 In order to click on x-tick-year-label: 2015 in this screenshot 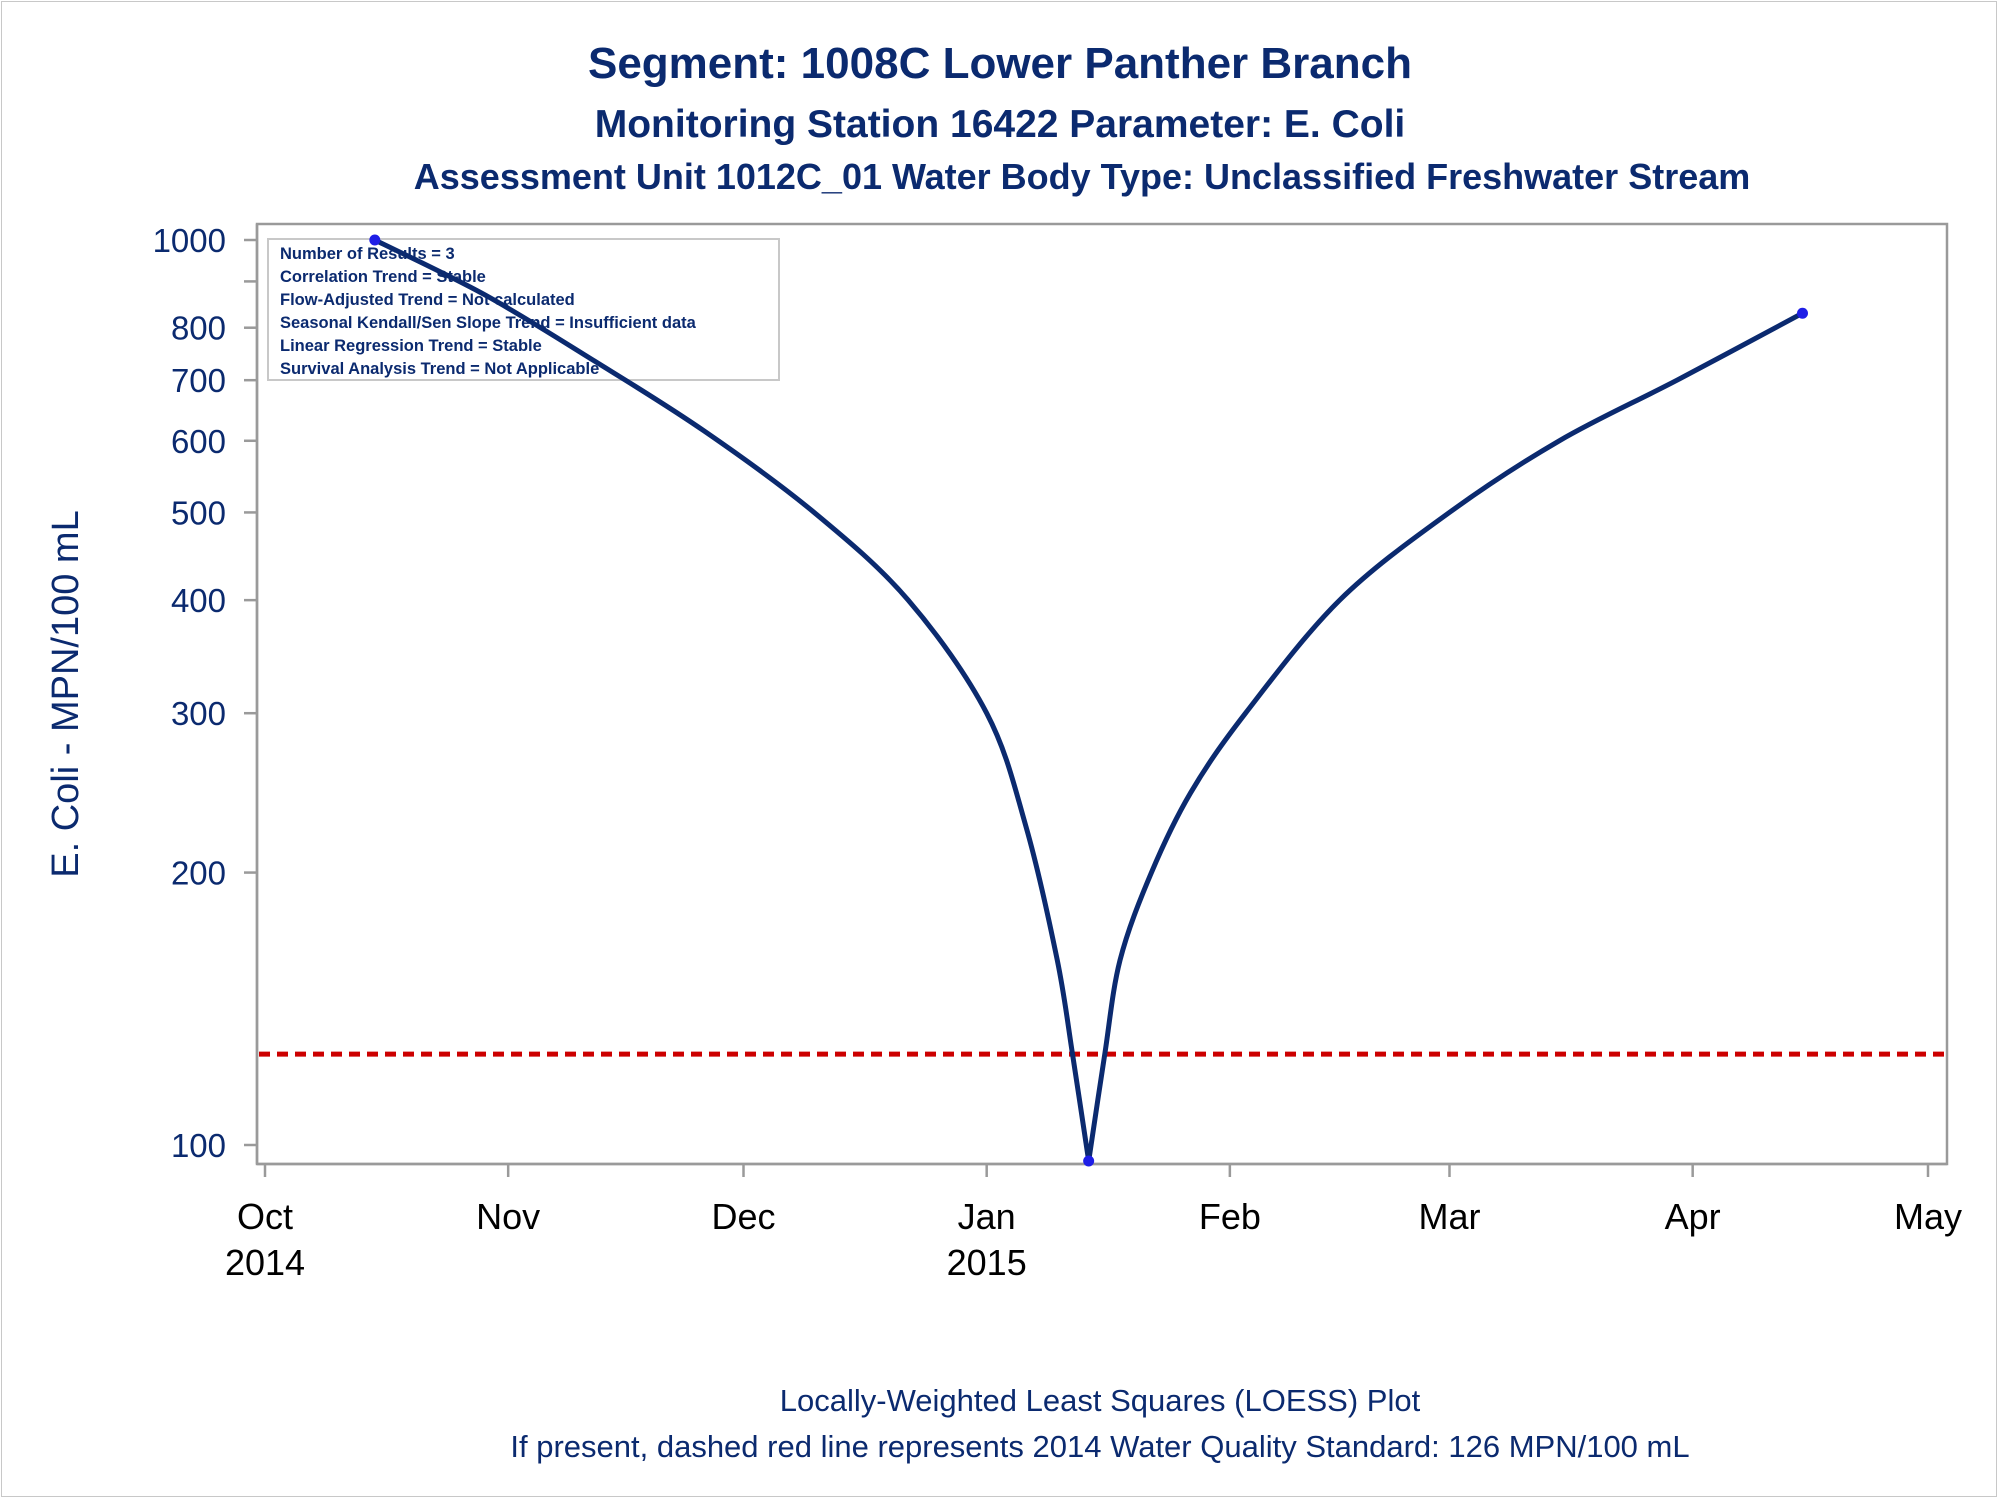, I will do `click(987, 1262)`.